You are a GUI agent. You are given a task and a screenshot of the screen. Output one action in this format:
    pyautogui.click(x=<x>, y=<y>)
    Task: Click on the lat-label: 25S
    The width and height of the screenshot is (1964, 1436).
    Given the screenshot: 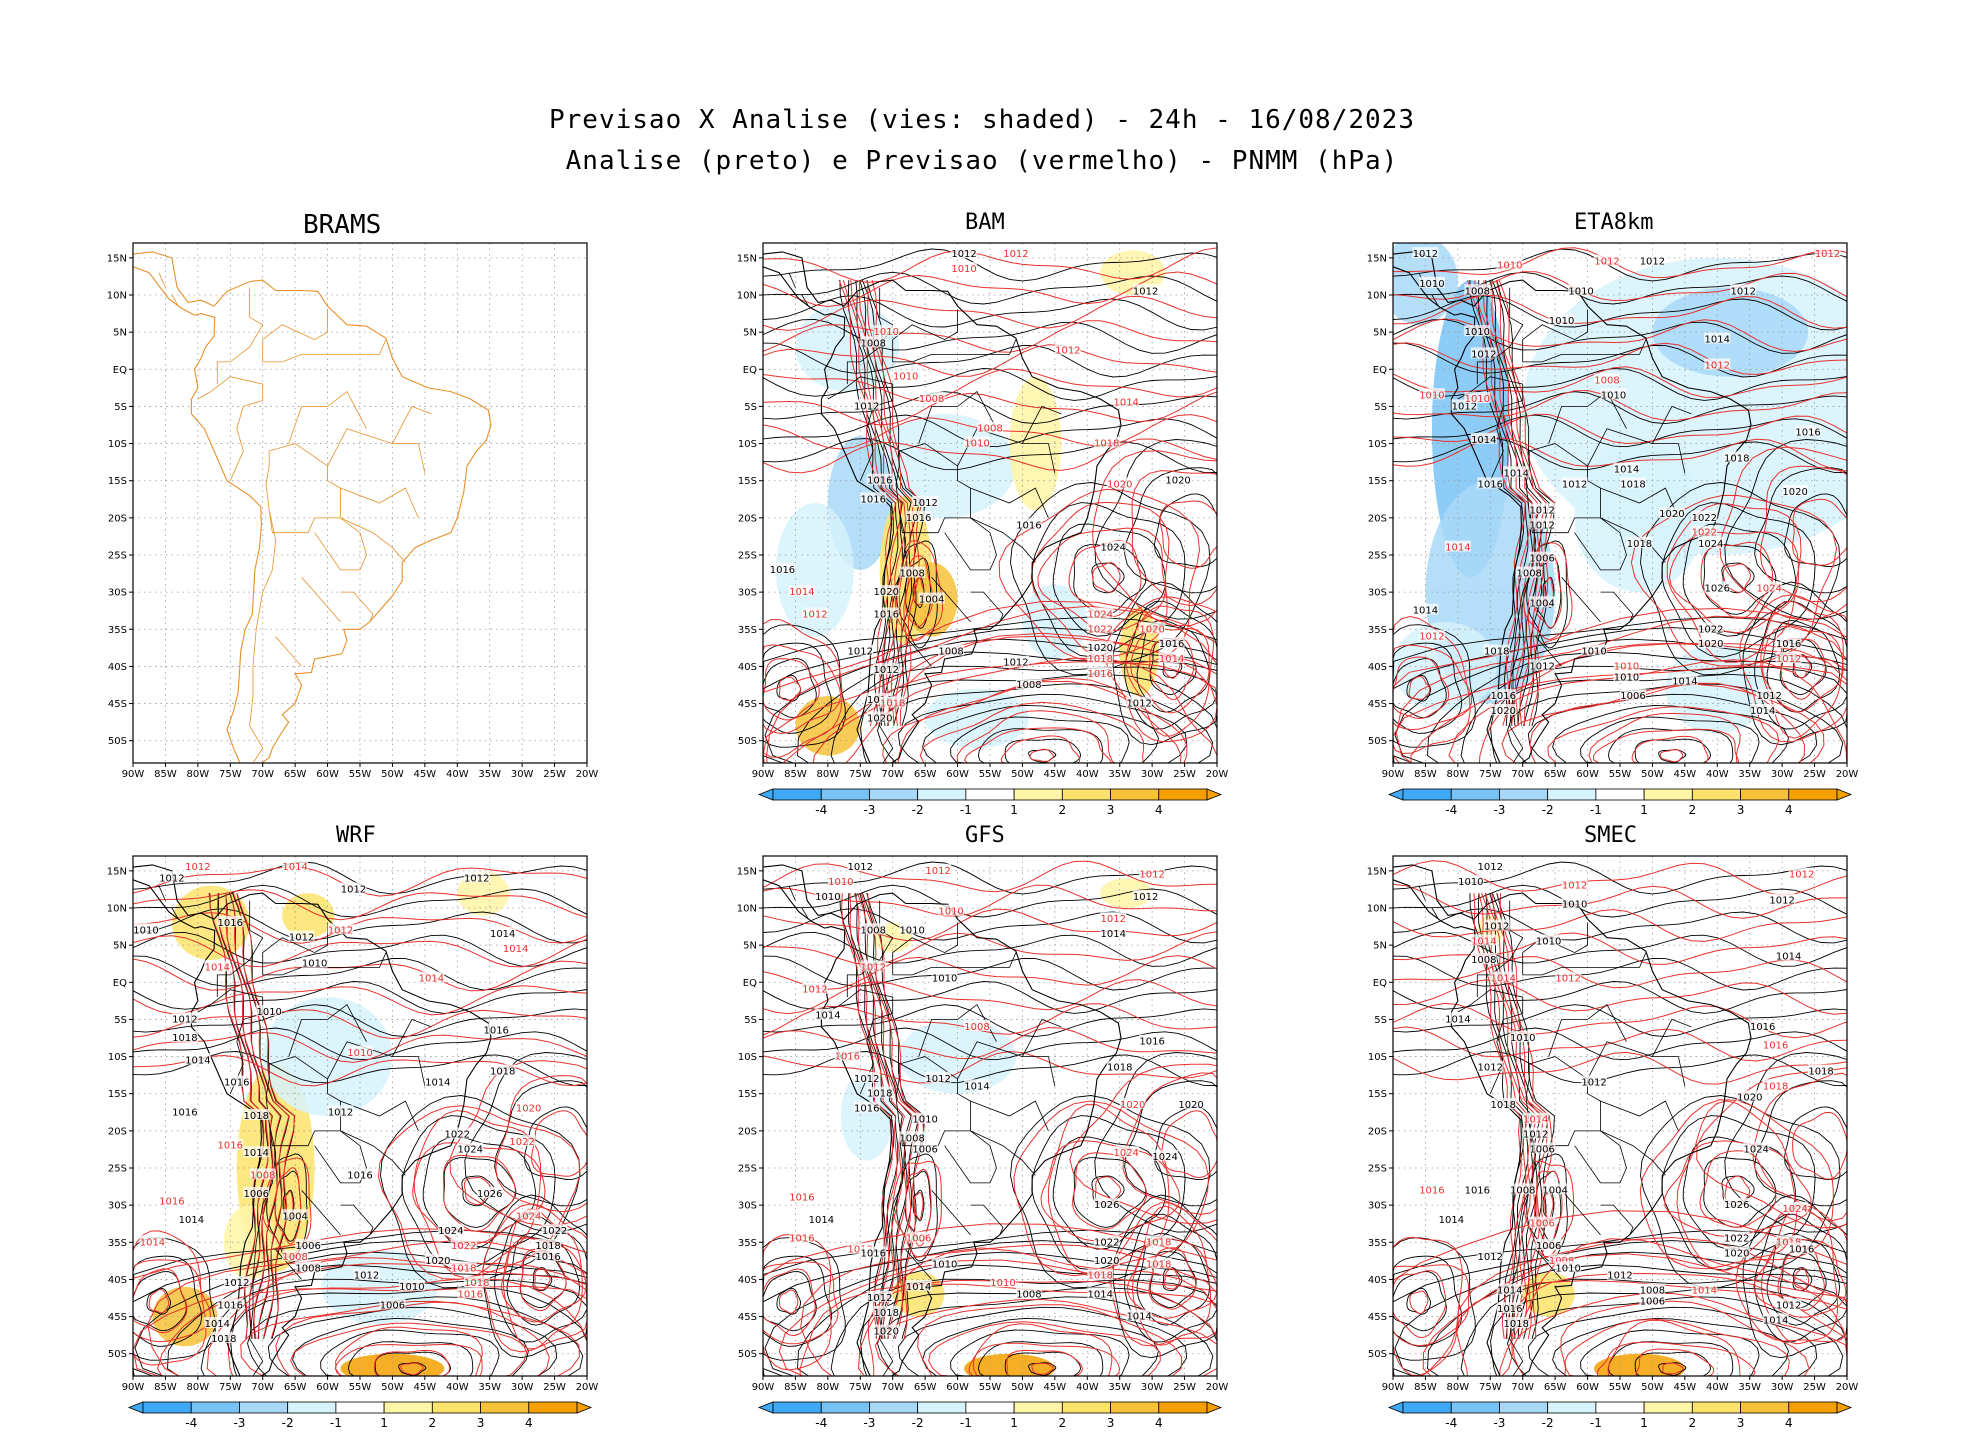 What is the action you would take?
    pyautogui.click(x=1377, y=1169)
    